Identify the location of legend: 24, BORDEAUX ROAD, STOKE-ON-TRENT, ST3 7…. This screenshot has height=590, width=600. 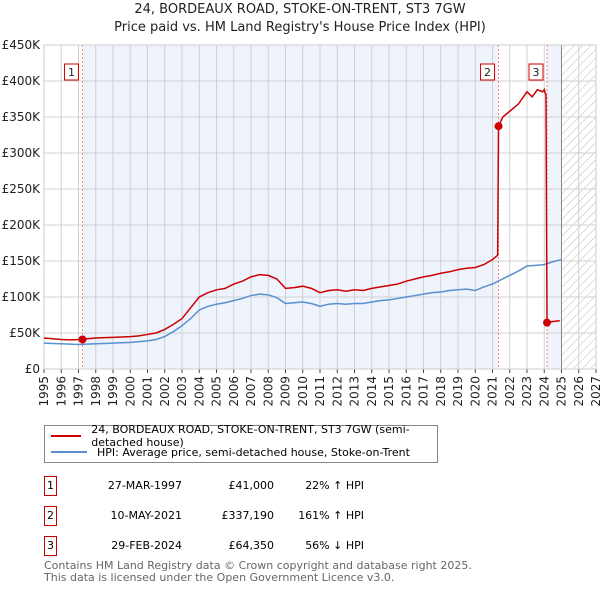
(241, 443).